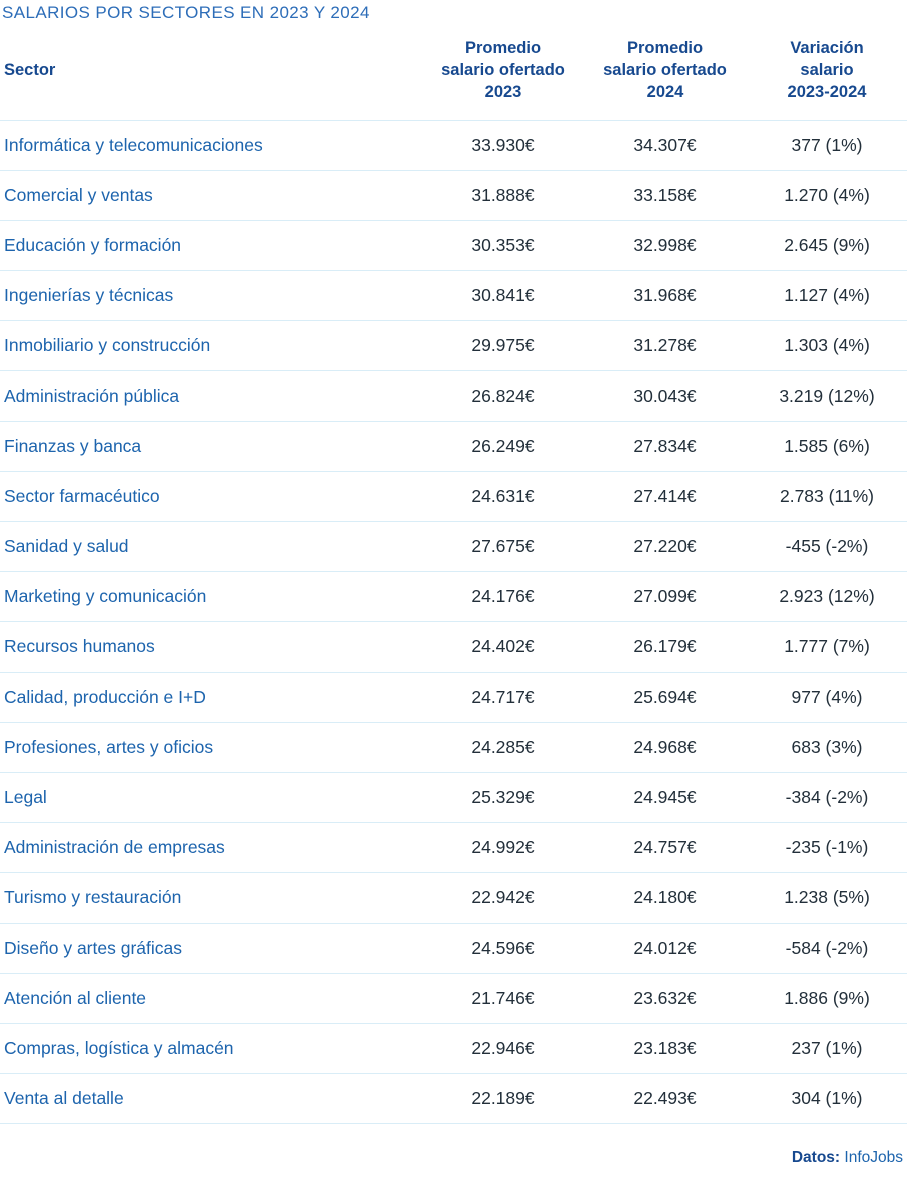  Describe the element at coordinates (211, 446) in the screenshot. I see `sector-cell: Finanzas y banca` at that location.